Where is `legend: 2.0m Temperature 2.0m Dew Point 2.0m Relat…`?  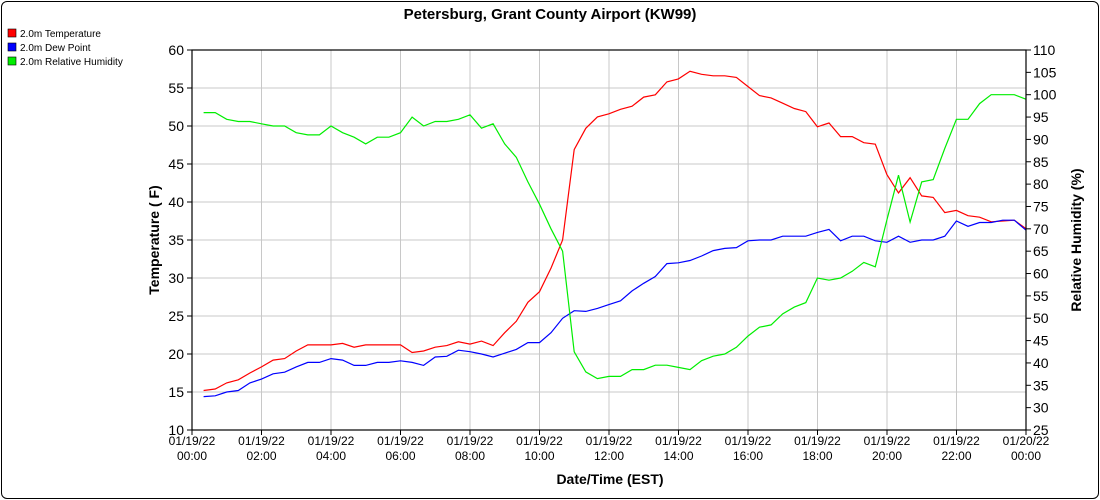 legend: 2.0m Temperature 2.0m Dew Point 2.0m Relat… is located at coordinates (65, 48).